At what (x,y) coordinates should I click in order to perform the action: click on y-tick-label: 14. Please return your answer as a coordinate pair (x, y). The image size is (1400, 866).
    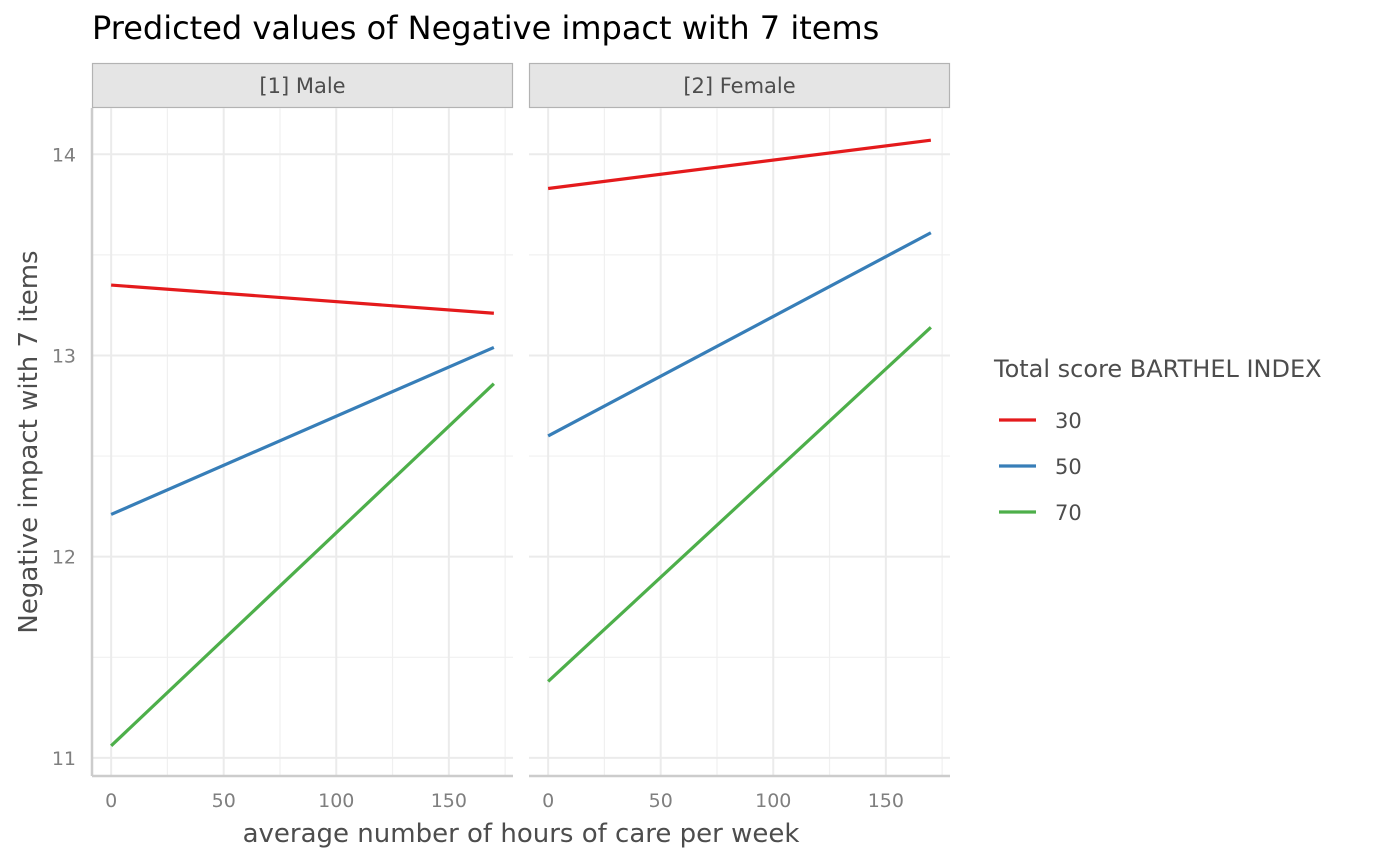
    Looking at the image, I should click on (64, 155).